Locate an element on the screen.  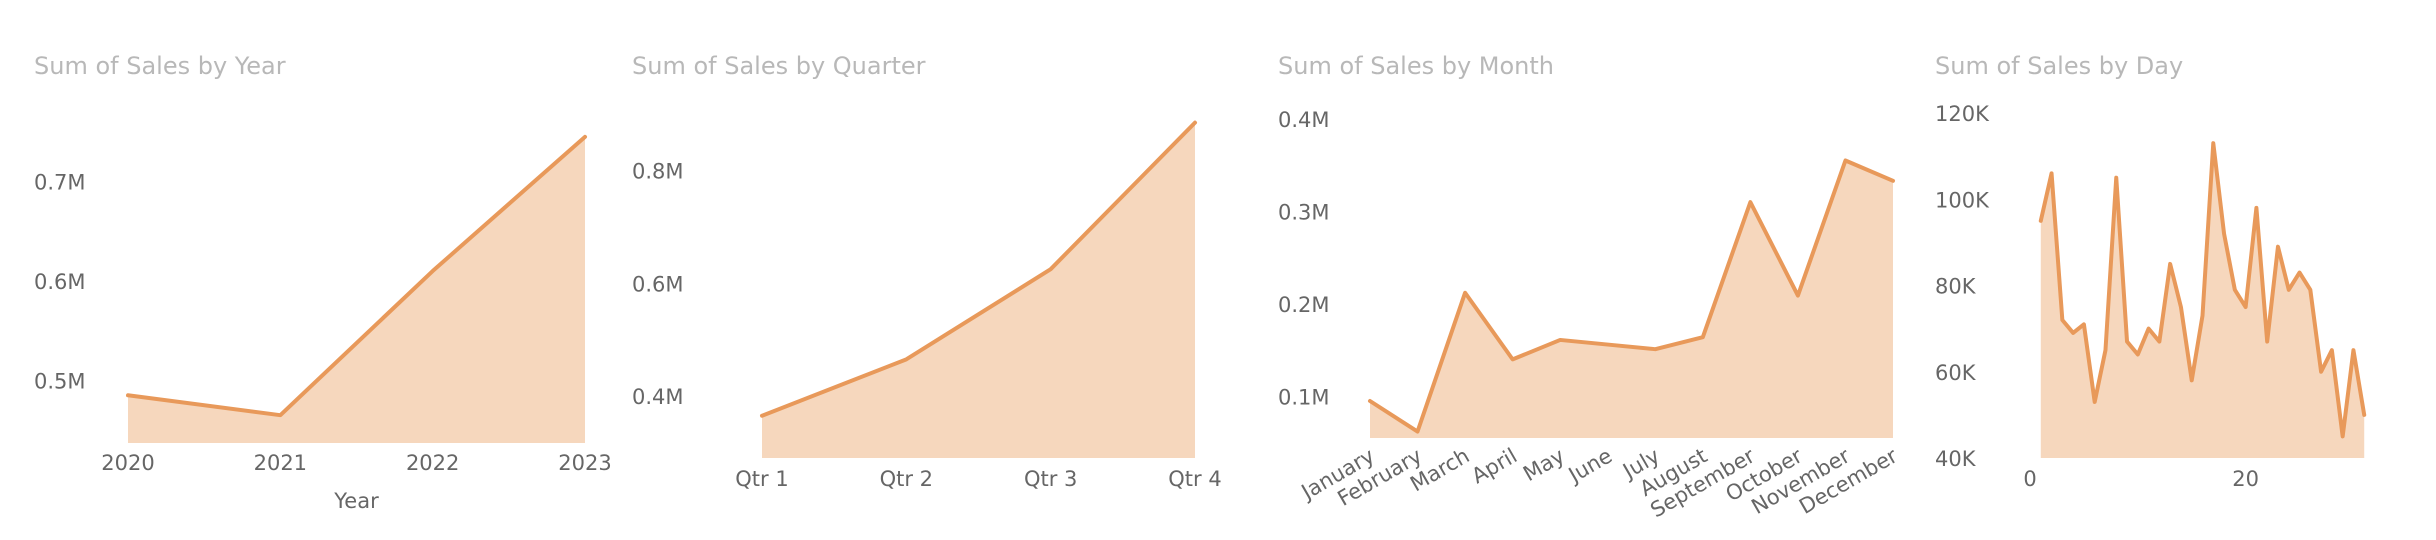
y-tick-label: 0.5M is located at coordinates (60, 381).